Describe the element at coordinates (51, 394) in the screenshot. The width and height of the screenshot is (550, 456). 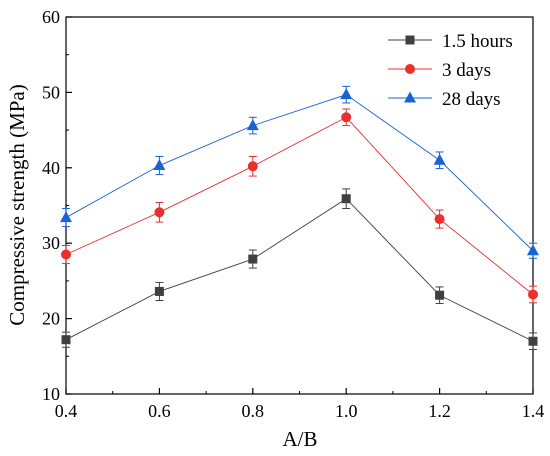
I see `y-tick-label: 10` at that location.